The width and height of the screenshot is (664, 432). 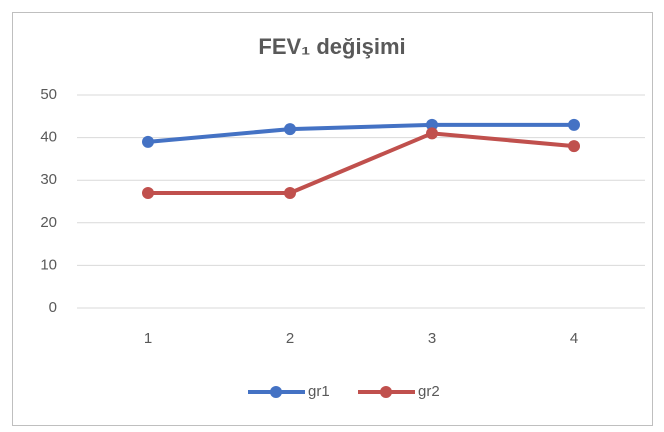 What do you see at coordinates (48, 264) in the screenshot?
I see `y-tick-label: 10` at bounding box center [48, 264].